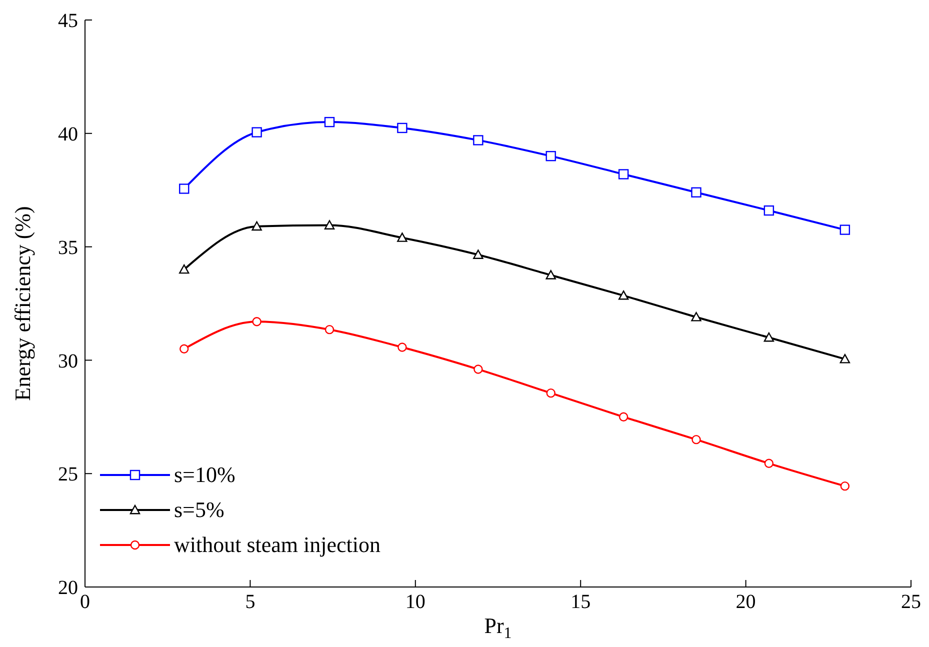 The image size is (929, 647). What do you see at coordinates (205, 475) in the screenshot?
I see `legend-label: s=10%` at bounding box center [205, 475].